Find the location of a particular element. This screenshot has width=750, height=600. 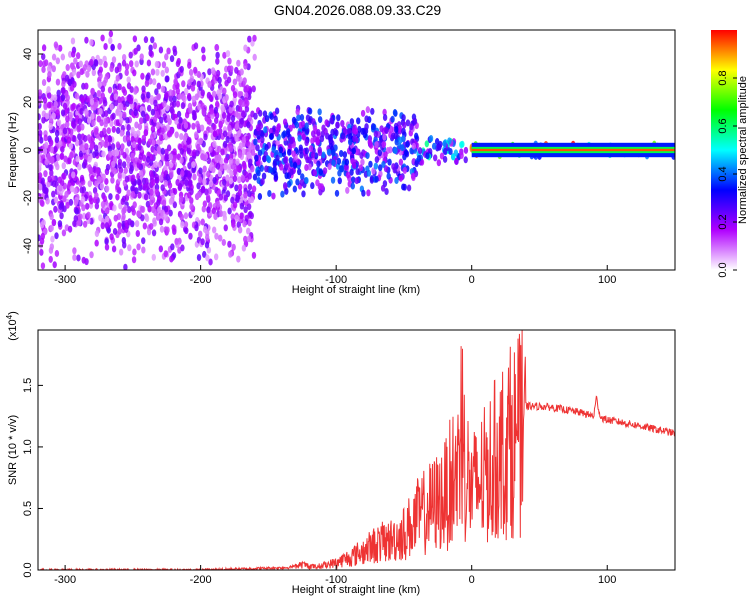

snr-exponent-power: 4 is located at coordinates (9, 316).